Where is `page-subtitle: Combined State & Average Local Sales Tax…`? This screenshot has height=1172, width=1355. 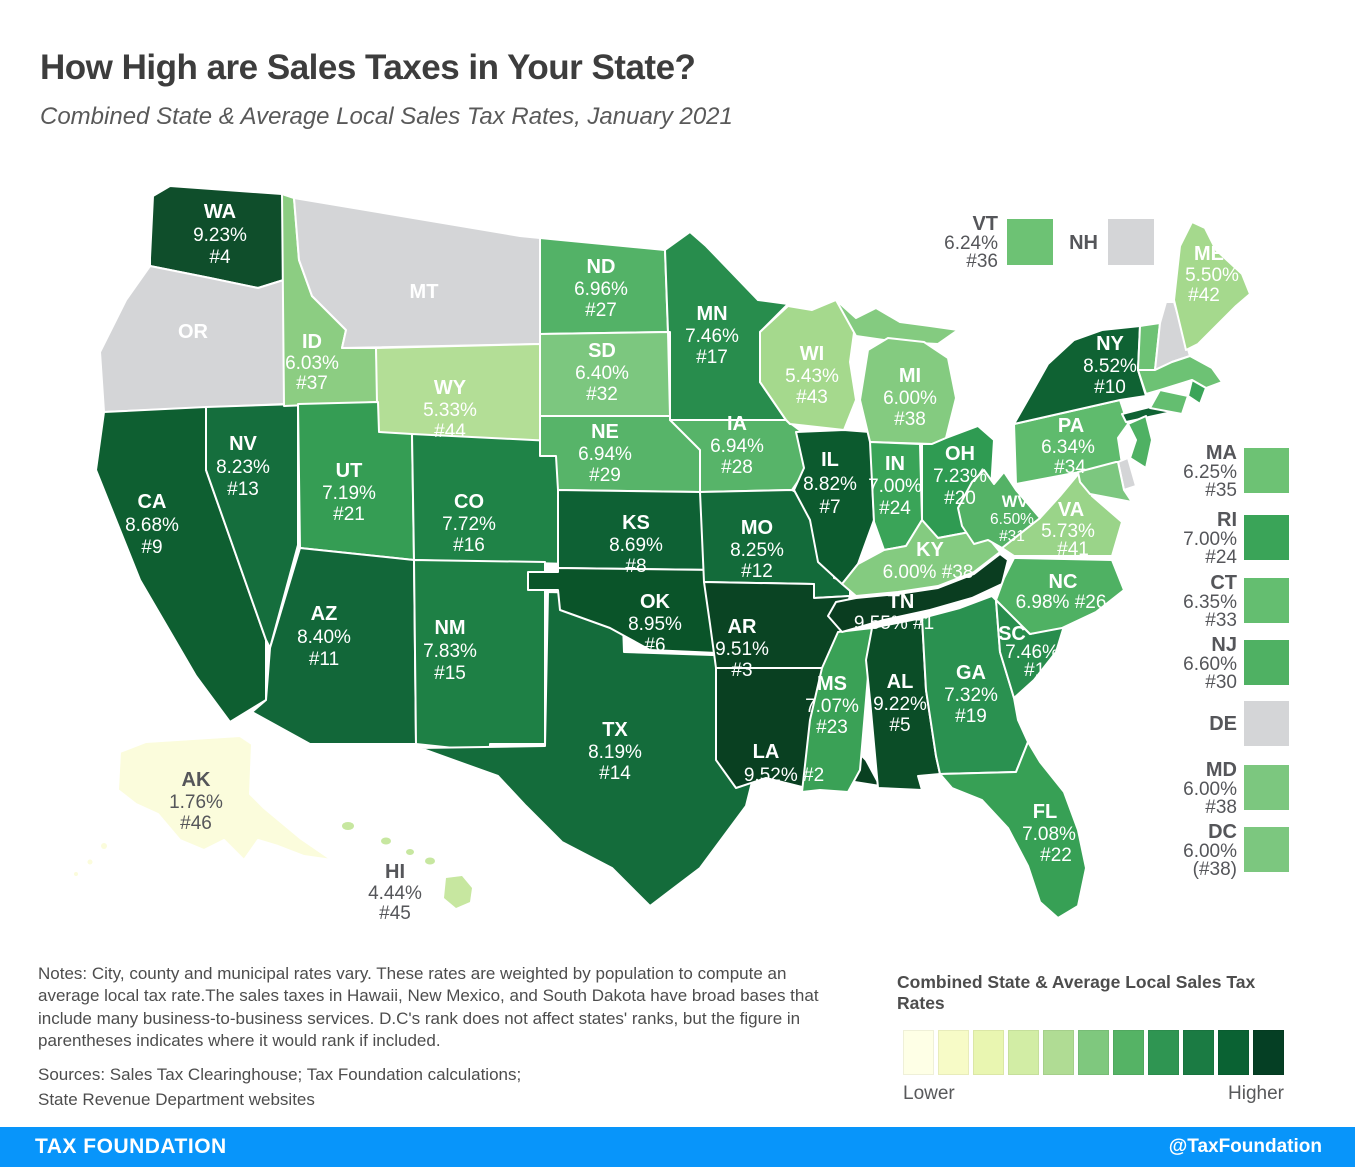 page-subtitle: Combined State & Average Local Sales Tax… is located at coordinates (386, 116).